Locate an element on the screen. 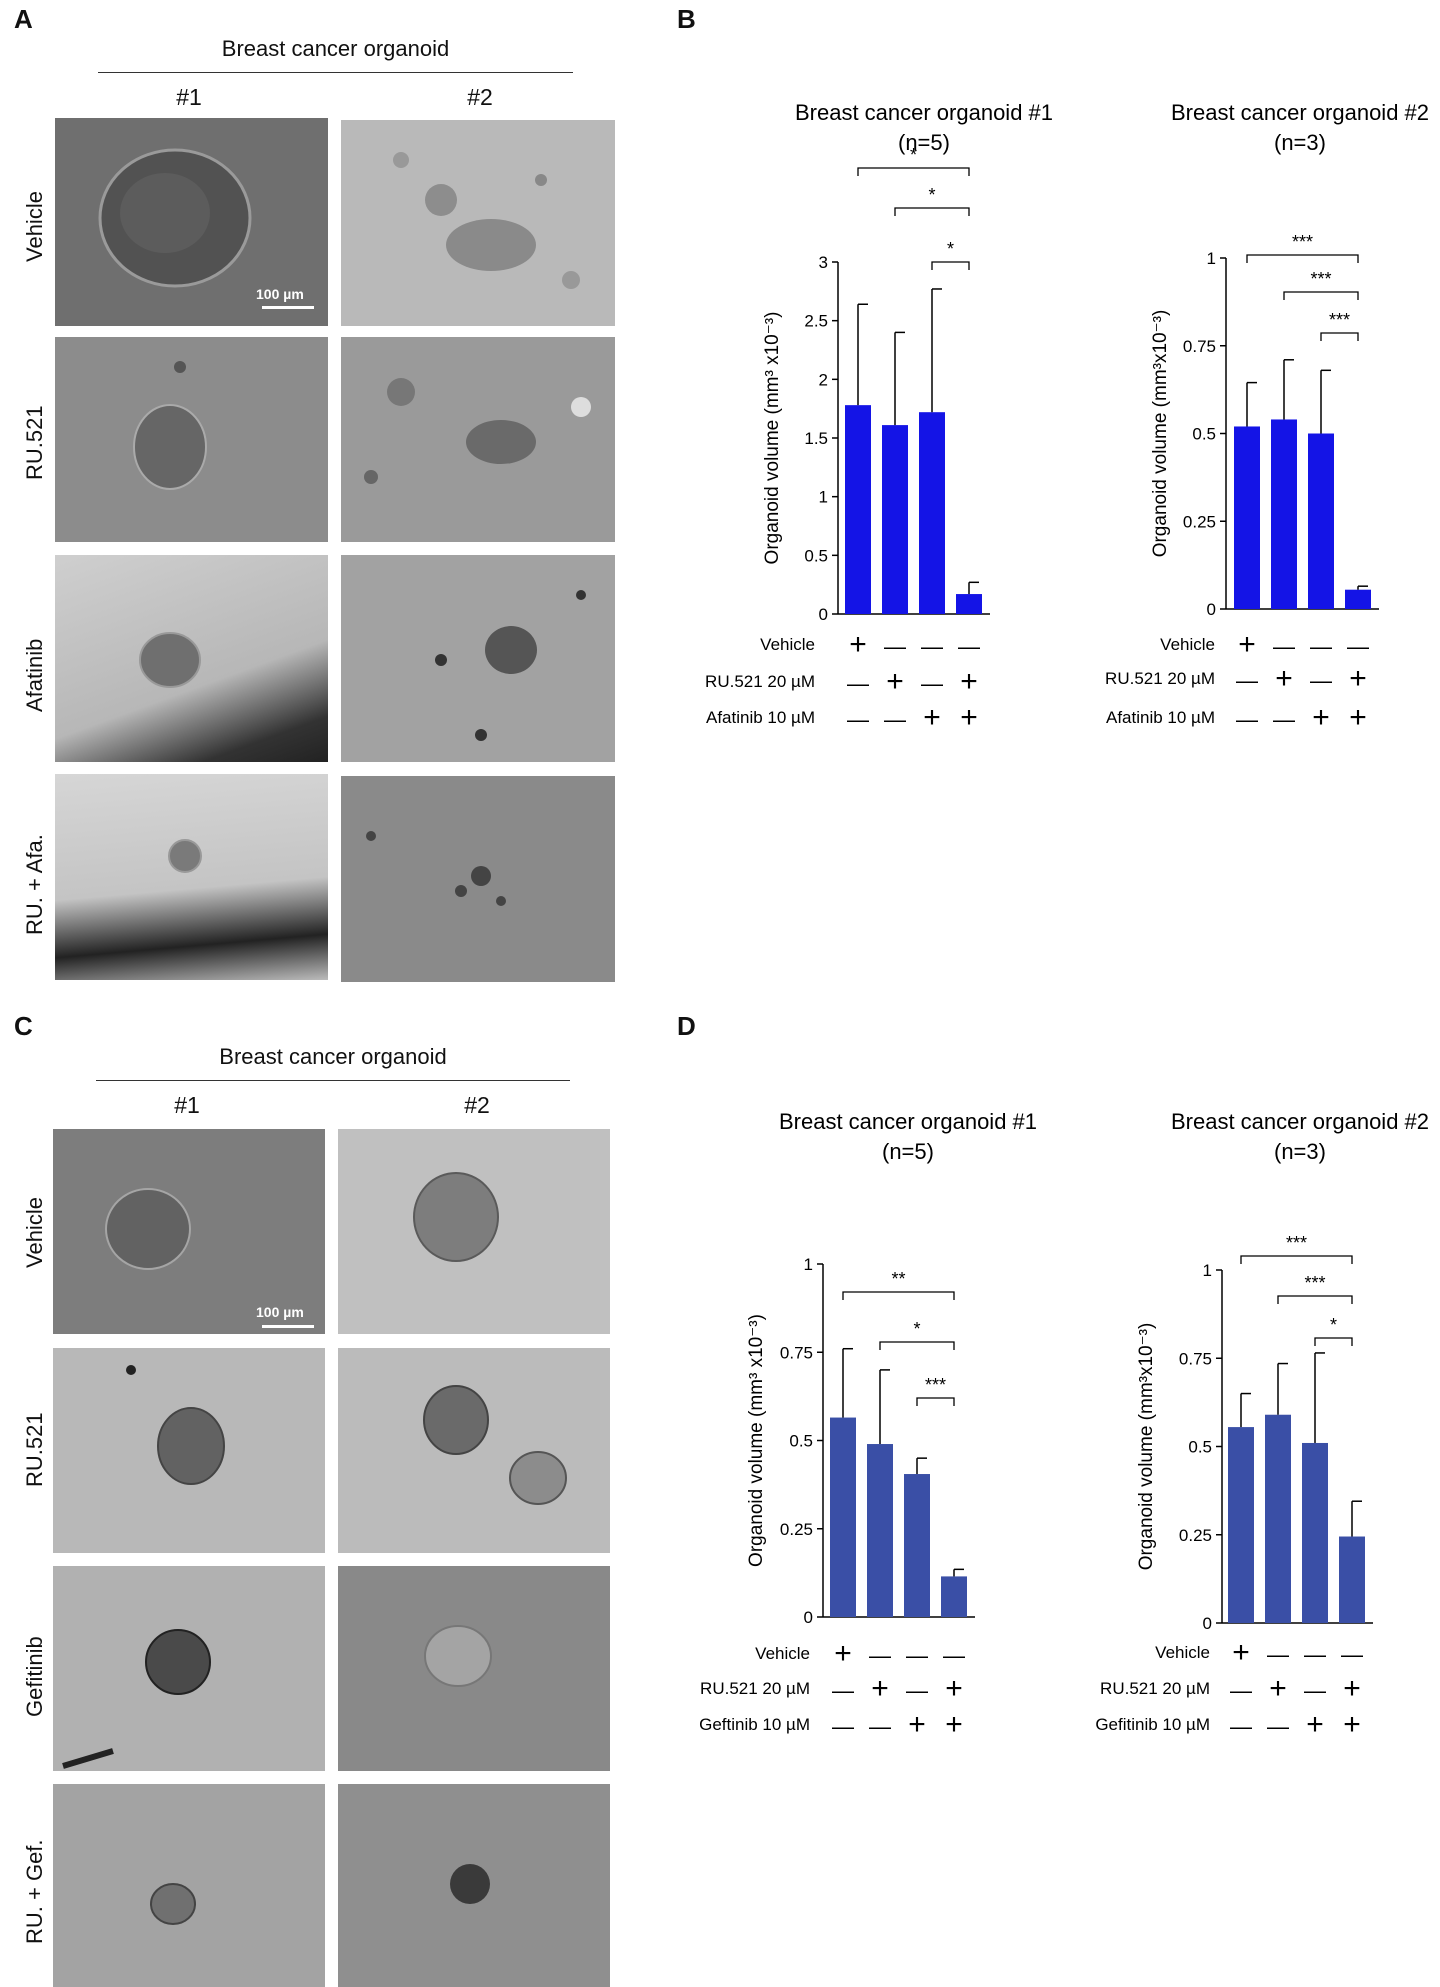 The image size is (1440, 1987). chart-b1-ylabel: Organoid volume (mm³ x10⁻³) is located at coordinates (772, 438).